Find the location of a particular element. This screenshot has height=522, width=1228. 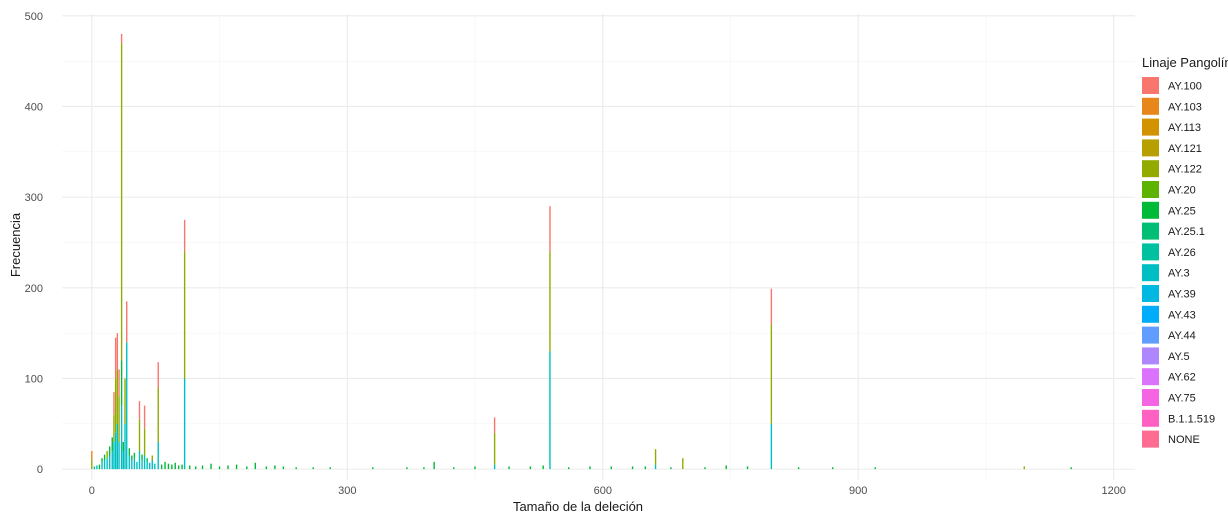

legend-label: AY.43 is located at coordinates (1182, 315).